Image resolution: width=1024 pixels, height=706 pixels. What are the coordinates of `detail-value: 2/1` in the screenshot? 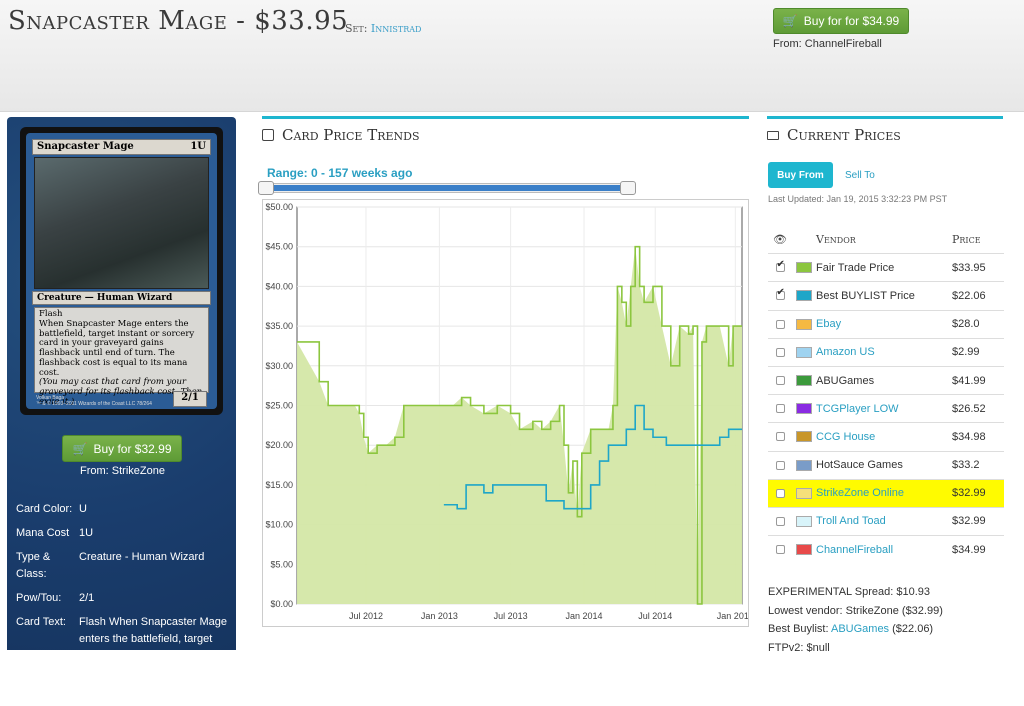 It's located at (87, 598).